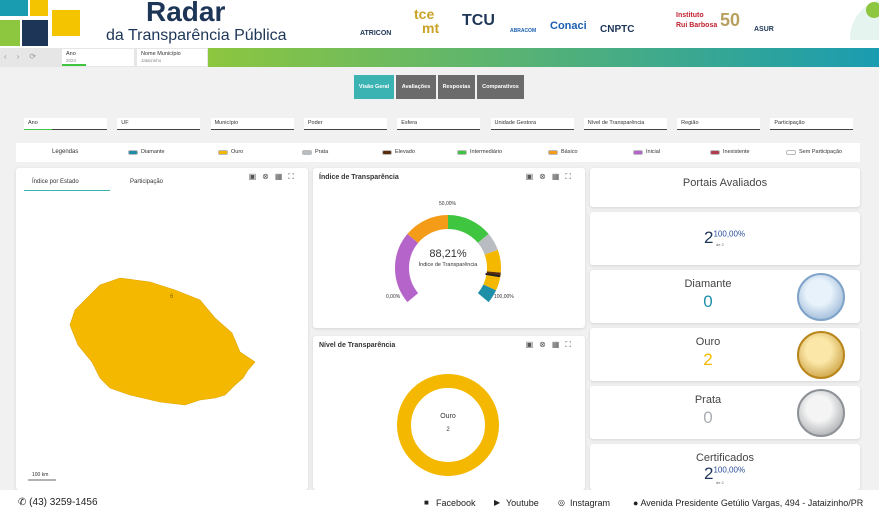 The width and height of the screenshot is (879, 517). Describe the element at coordinates (478, 20) in the screenshot. I see `partner-logo: TCU` at that location.